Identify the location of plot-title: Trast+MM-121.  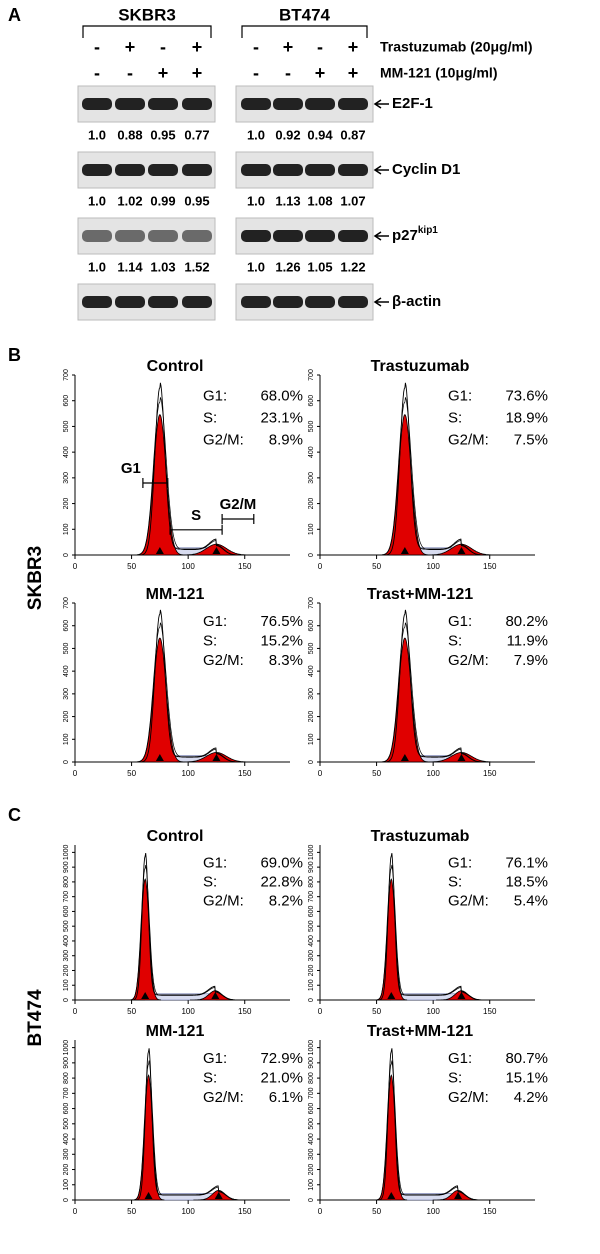
(420, 1031).